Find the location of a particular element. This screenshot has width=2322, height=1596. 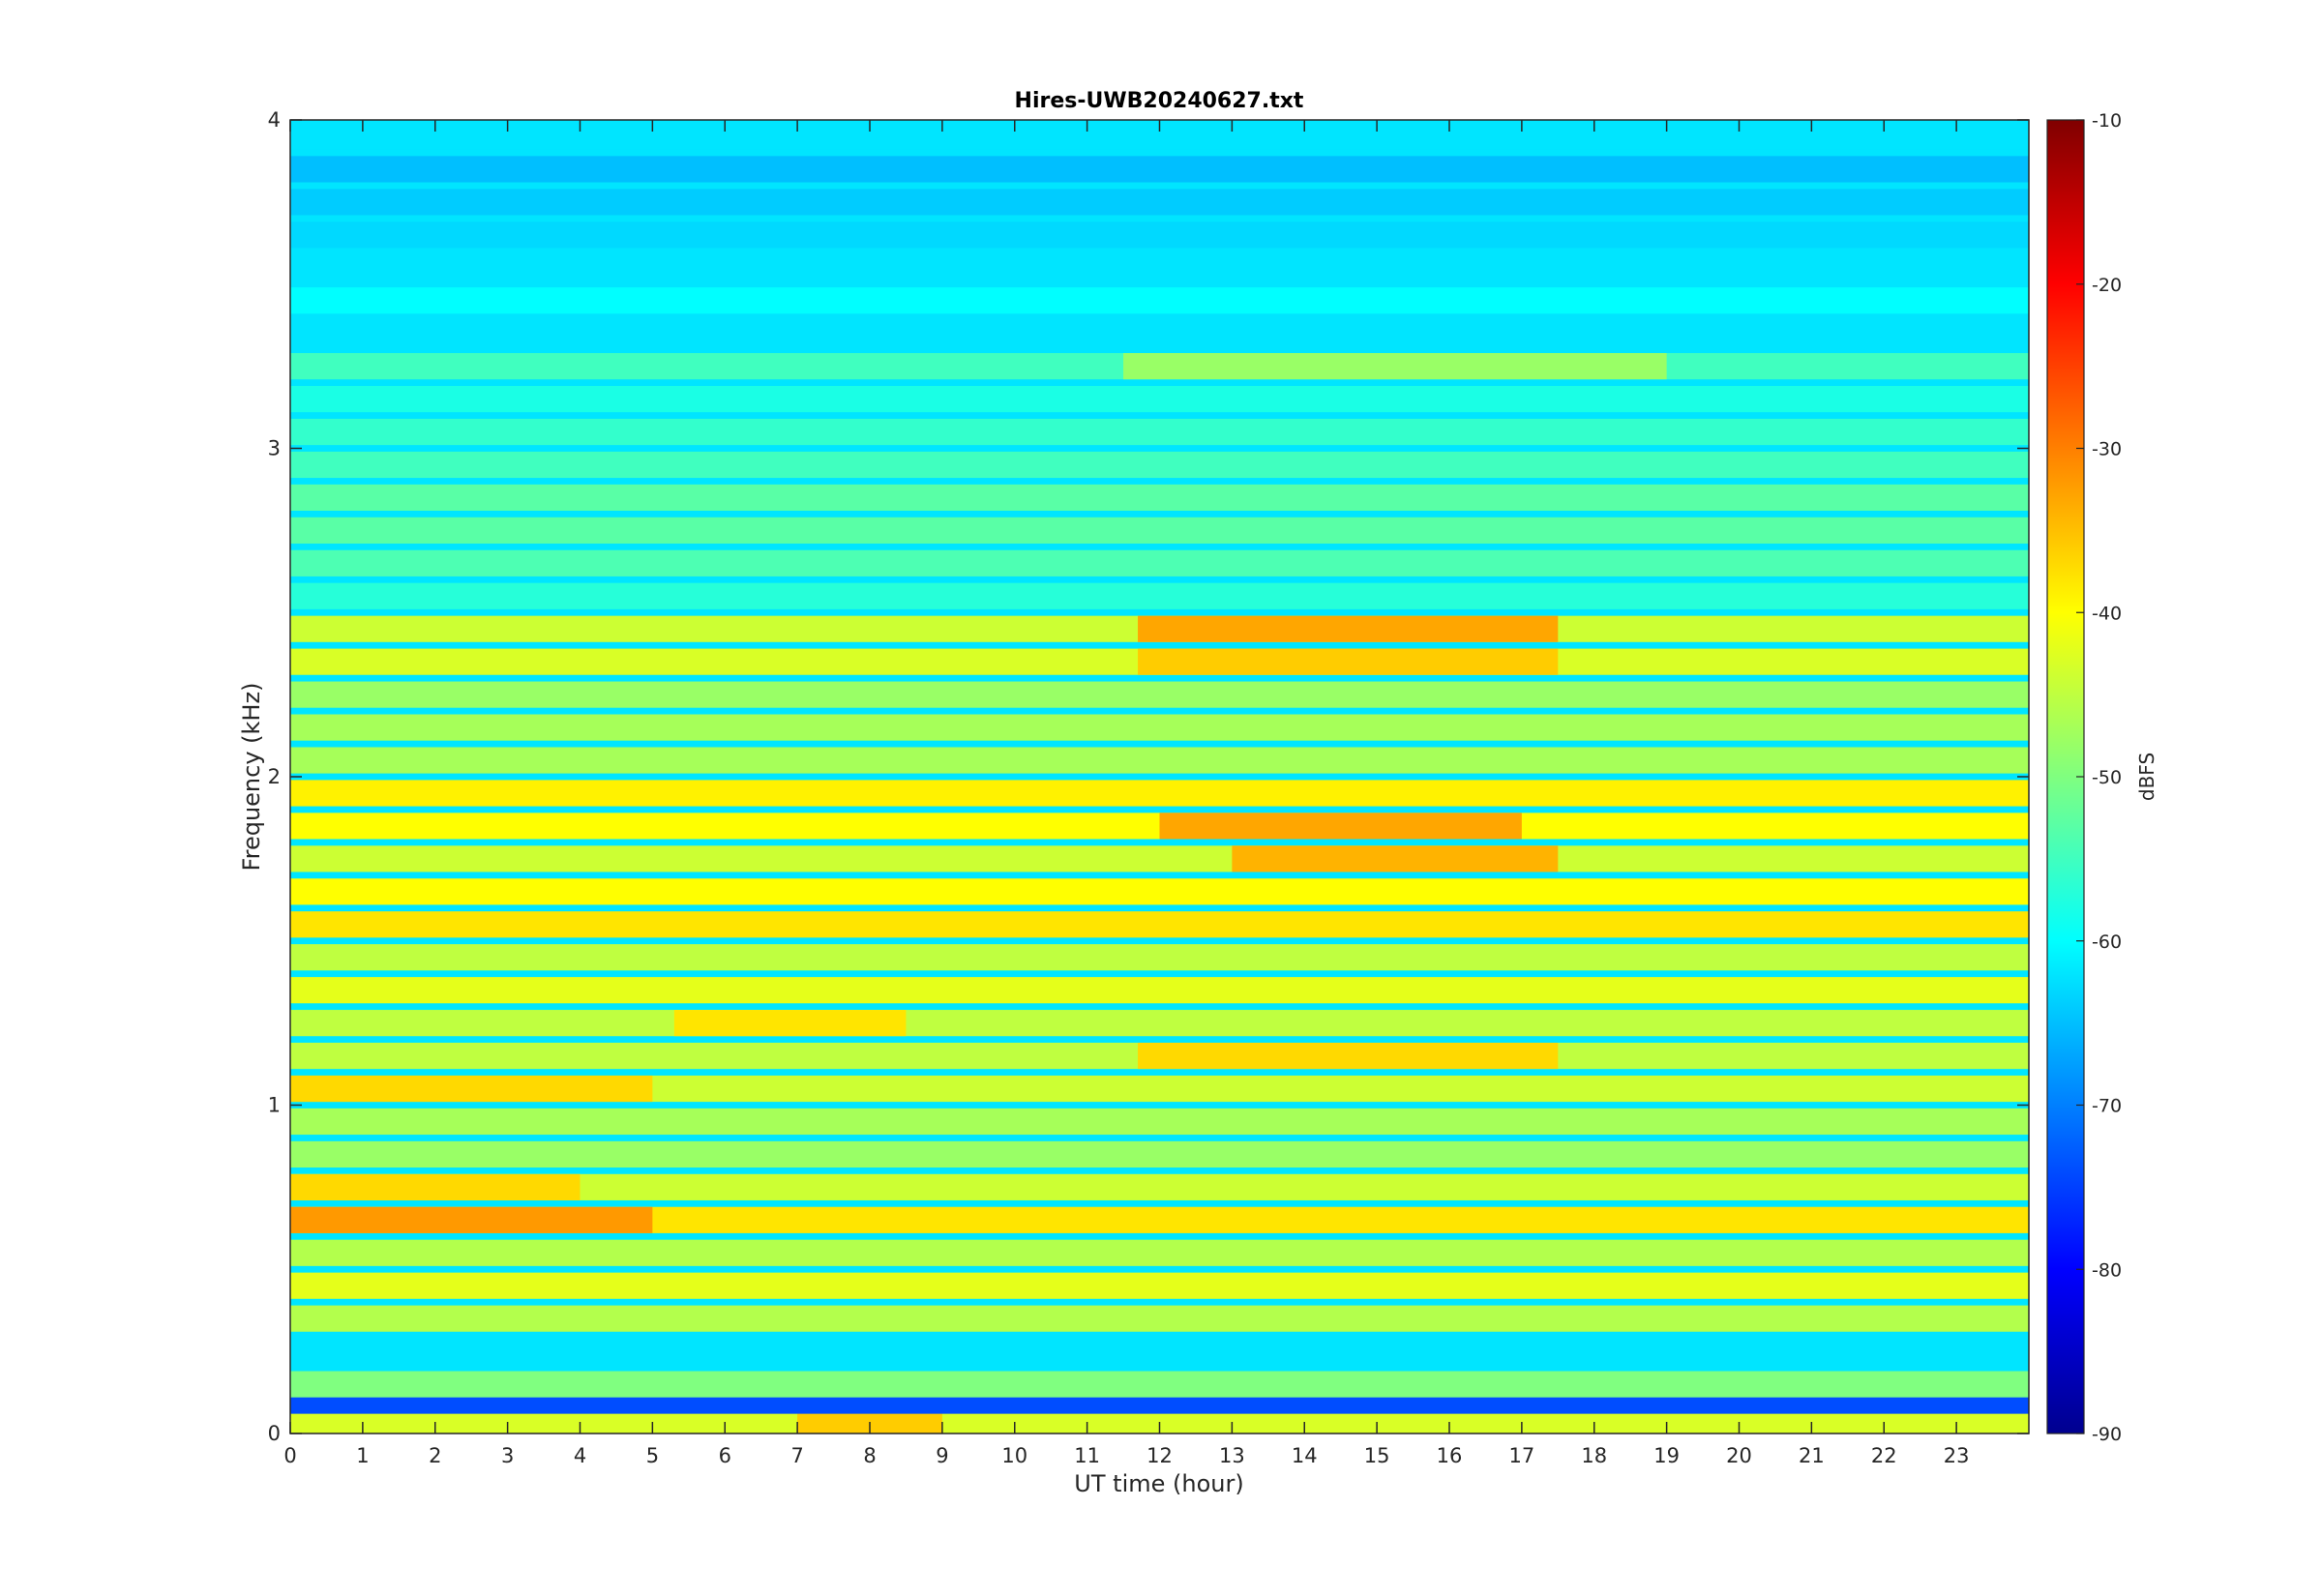

y-axis-label: Frequency (kHz) is located at coordinates (251, 777).